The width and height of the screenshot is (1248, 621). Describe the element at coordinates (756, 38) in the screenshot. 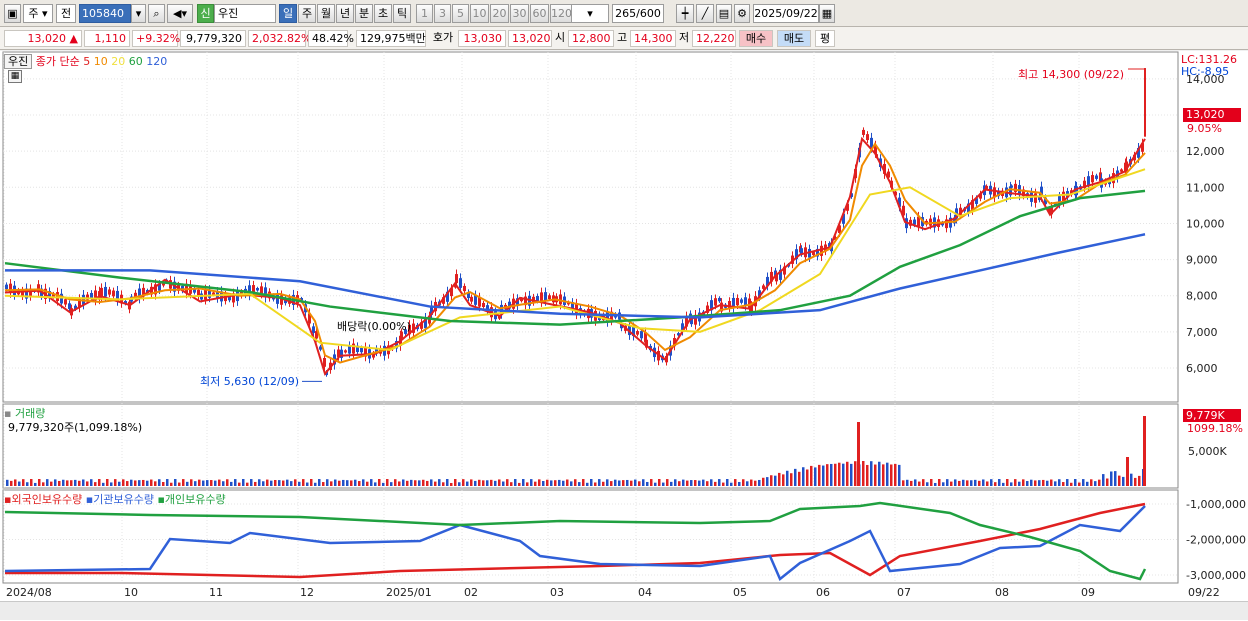

I see `buy-button: 매수` at that location.